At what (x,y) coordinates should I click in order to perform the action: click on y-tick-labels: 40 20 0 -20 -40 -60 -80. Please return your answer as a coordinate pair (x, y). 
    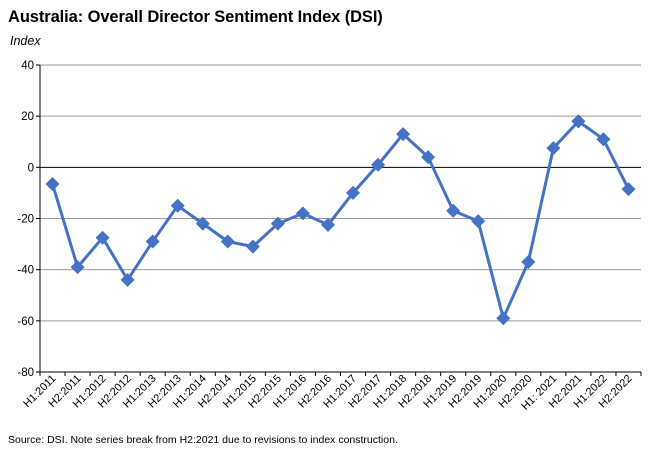
    Looking at the image, I should click on (25, 219).